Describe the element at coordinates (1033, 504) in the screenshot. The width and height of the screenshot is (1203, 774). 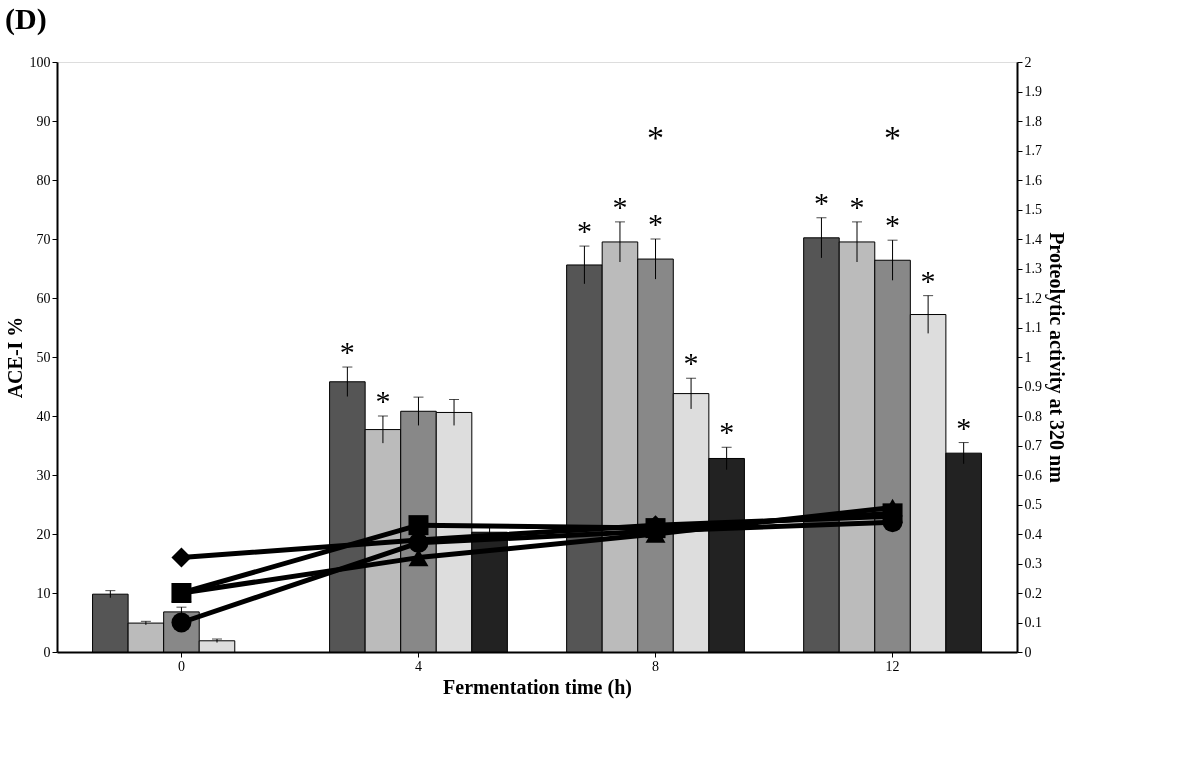
I see `y2-tick-label: 0.5` at that location.